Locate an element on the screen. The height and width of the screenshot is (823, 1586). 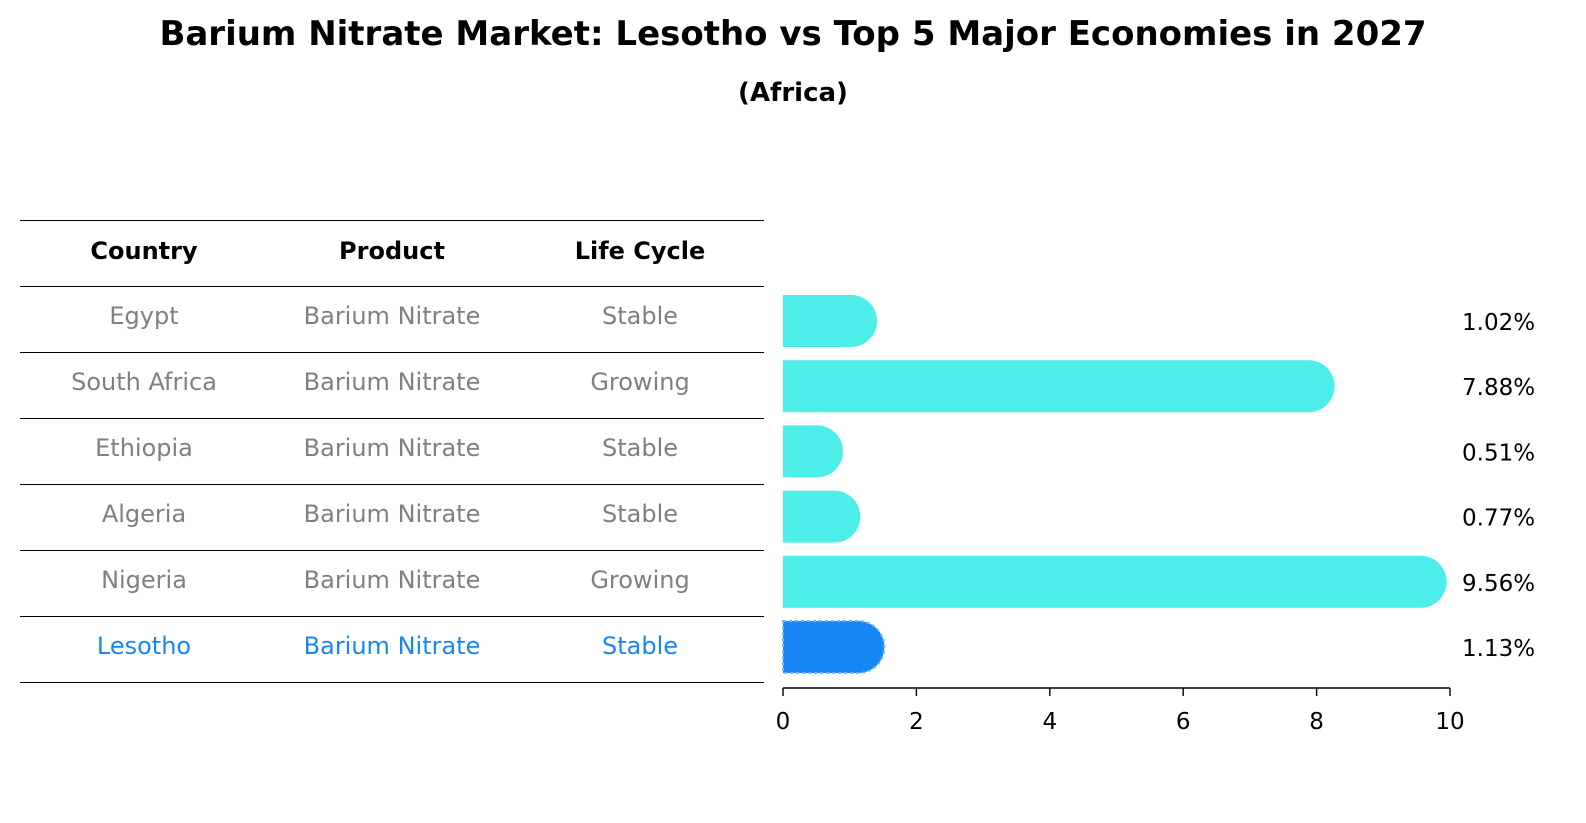
bar-algeria is located at coordinates (822, 516).